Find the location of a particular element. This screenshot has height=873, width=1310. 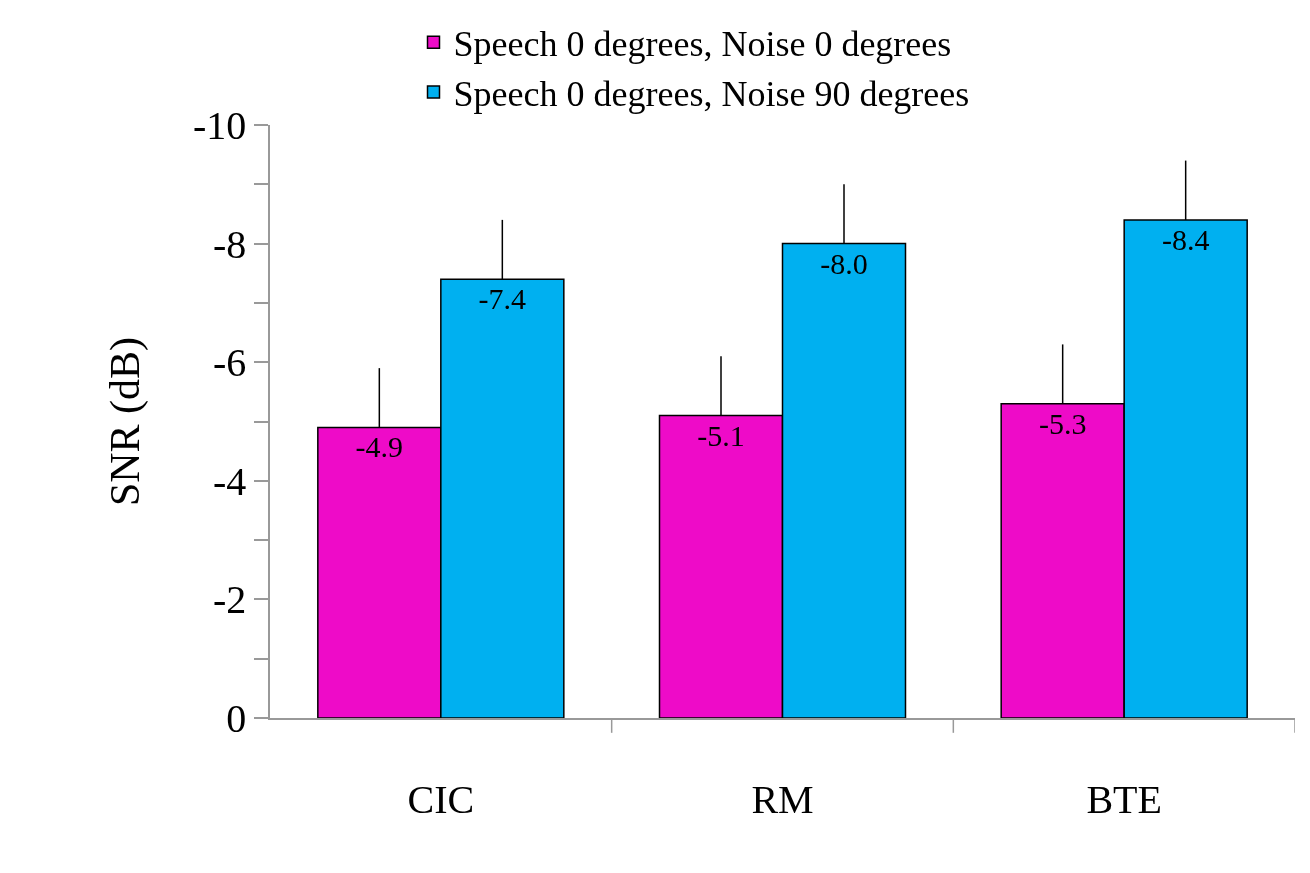

data-label: -4.9 is located at coordinates (379, 447).